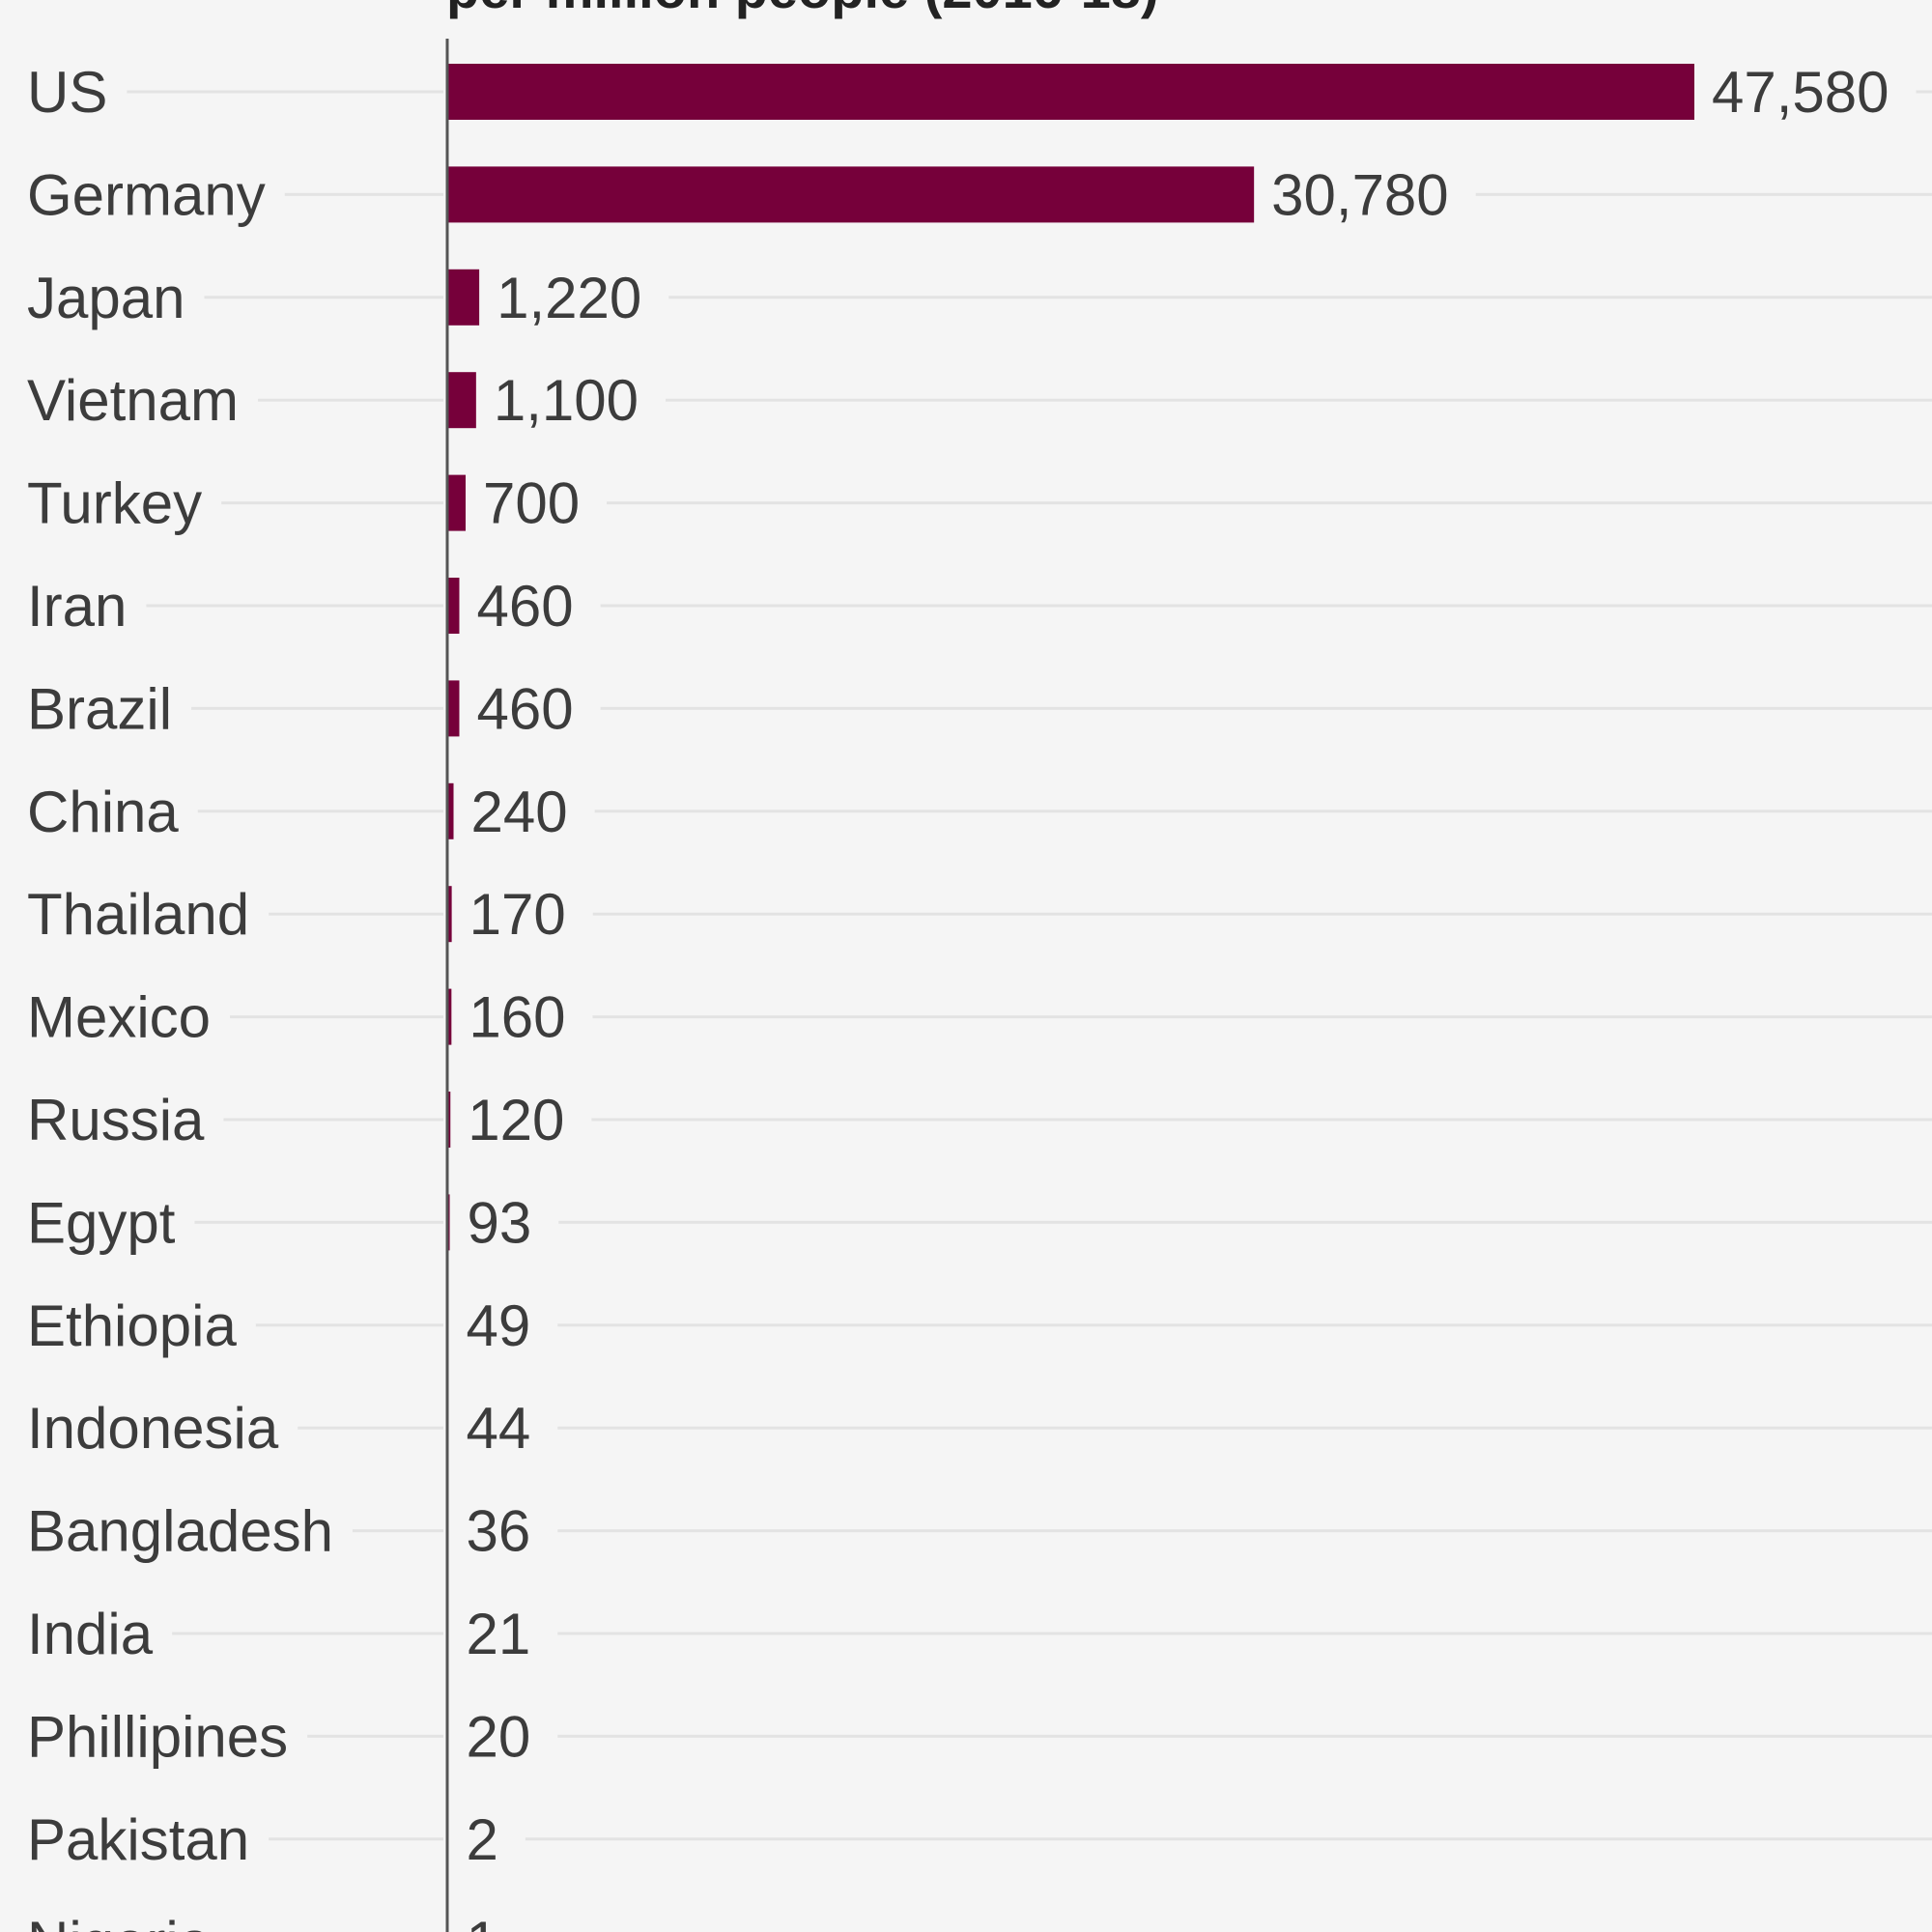 The height and width of the screenshot is (1932, 1932). I want to click on value-label: 1, so click(482, 1921).